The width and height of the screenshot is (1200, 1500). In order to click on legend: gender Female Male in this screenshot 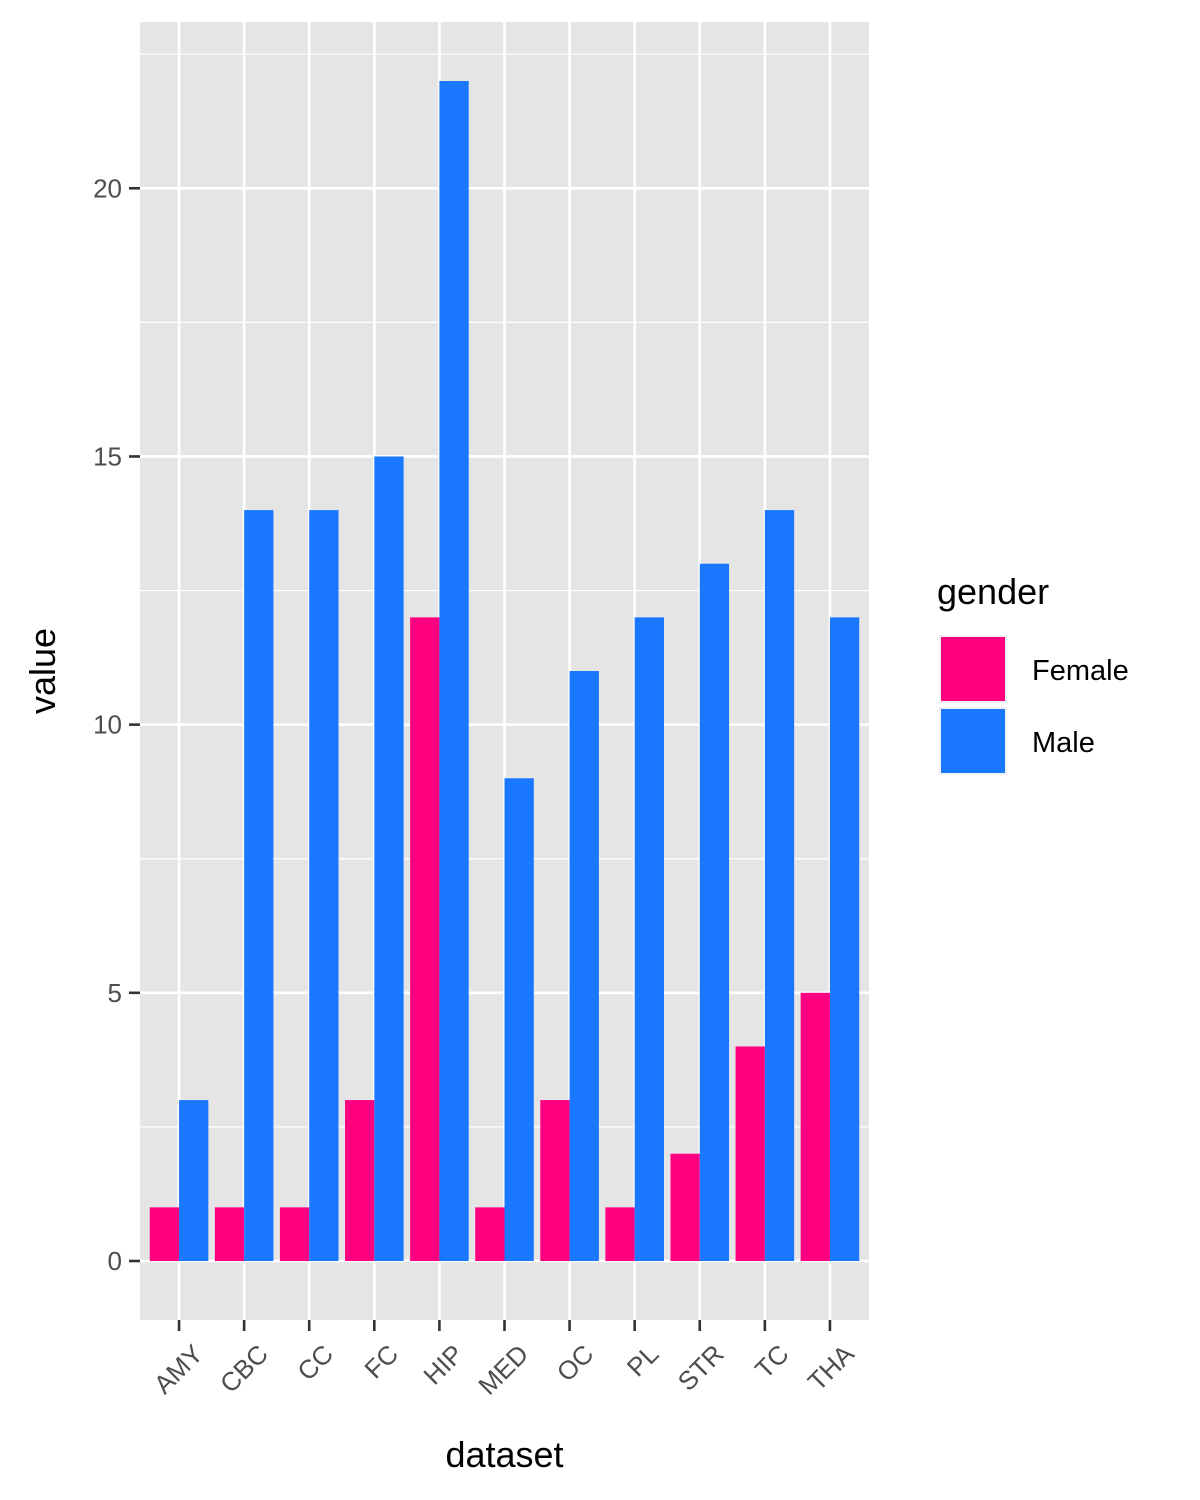, I will do `click(1033, 673)`.